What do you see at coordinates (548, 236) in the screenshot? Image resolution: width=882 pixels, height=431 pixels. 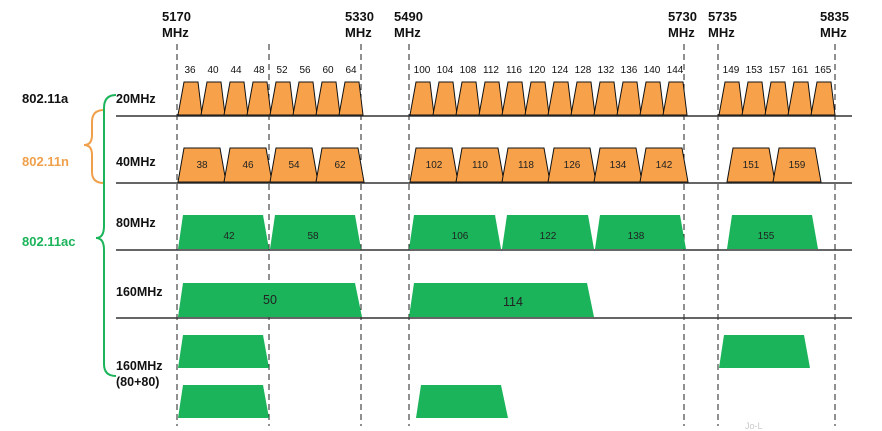 I see `channel-80mhz-label: 122` at bounding box center [548, 236].